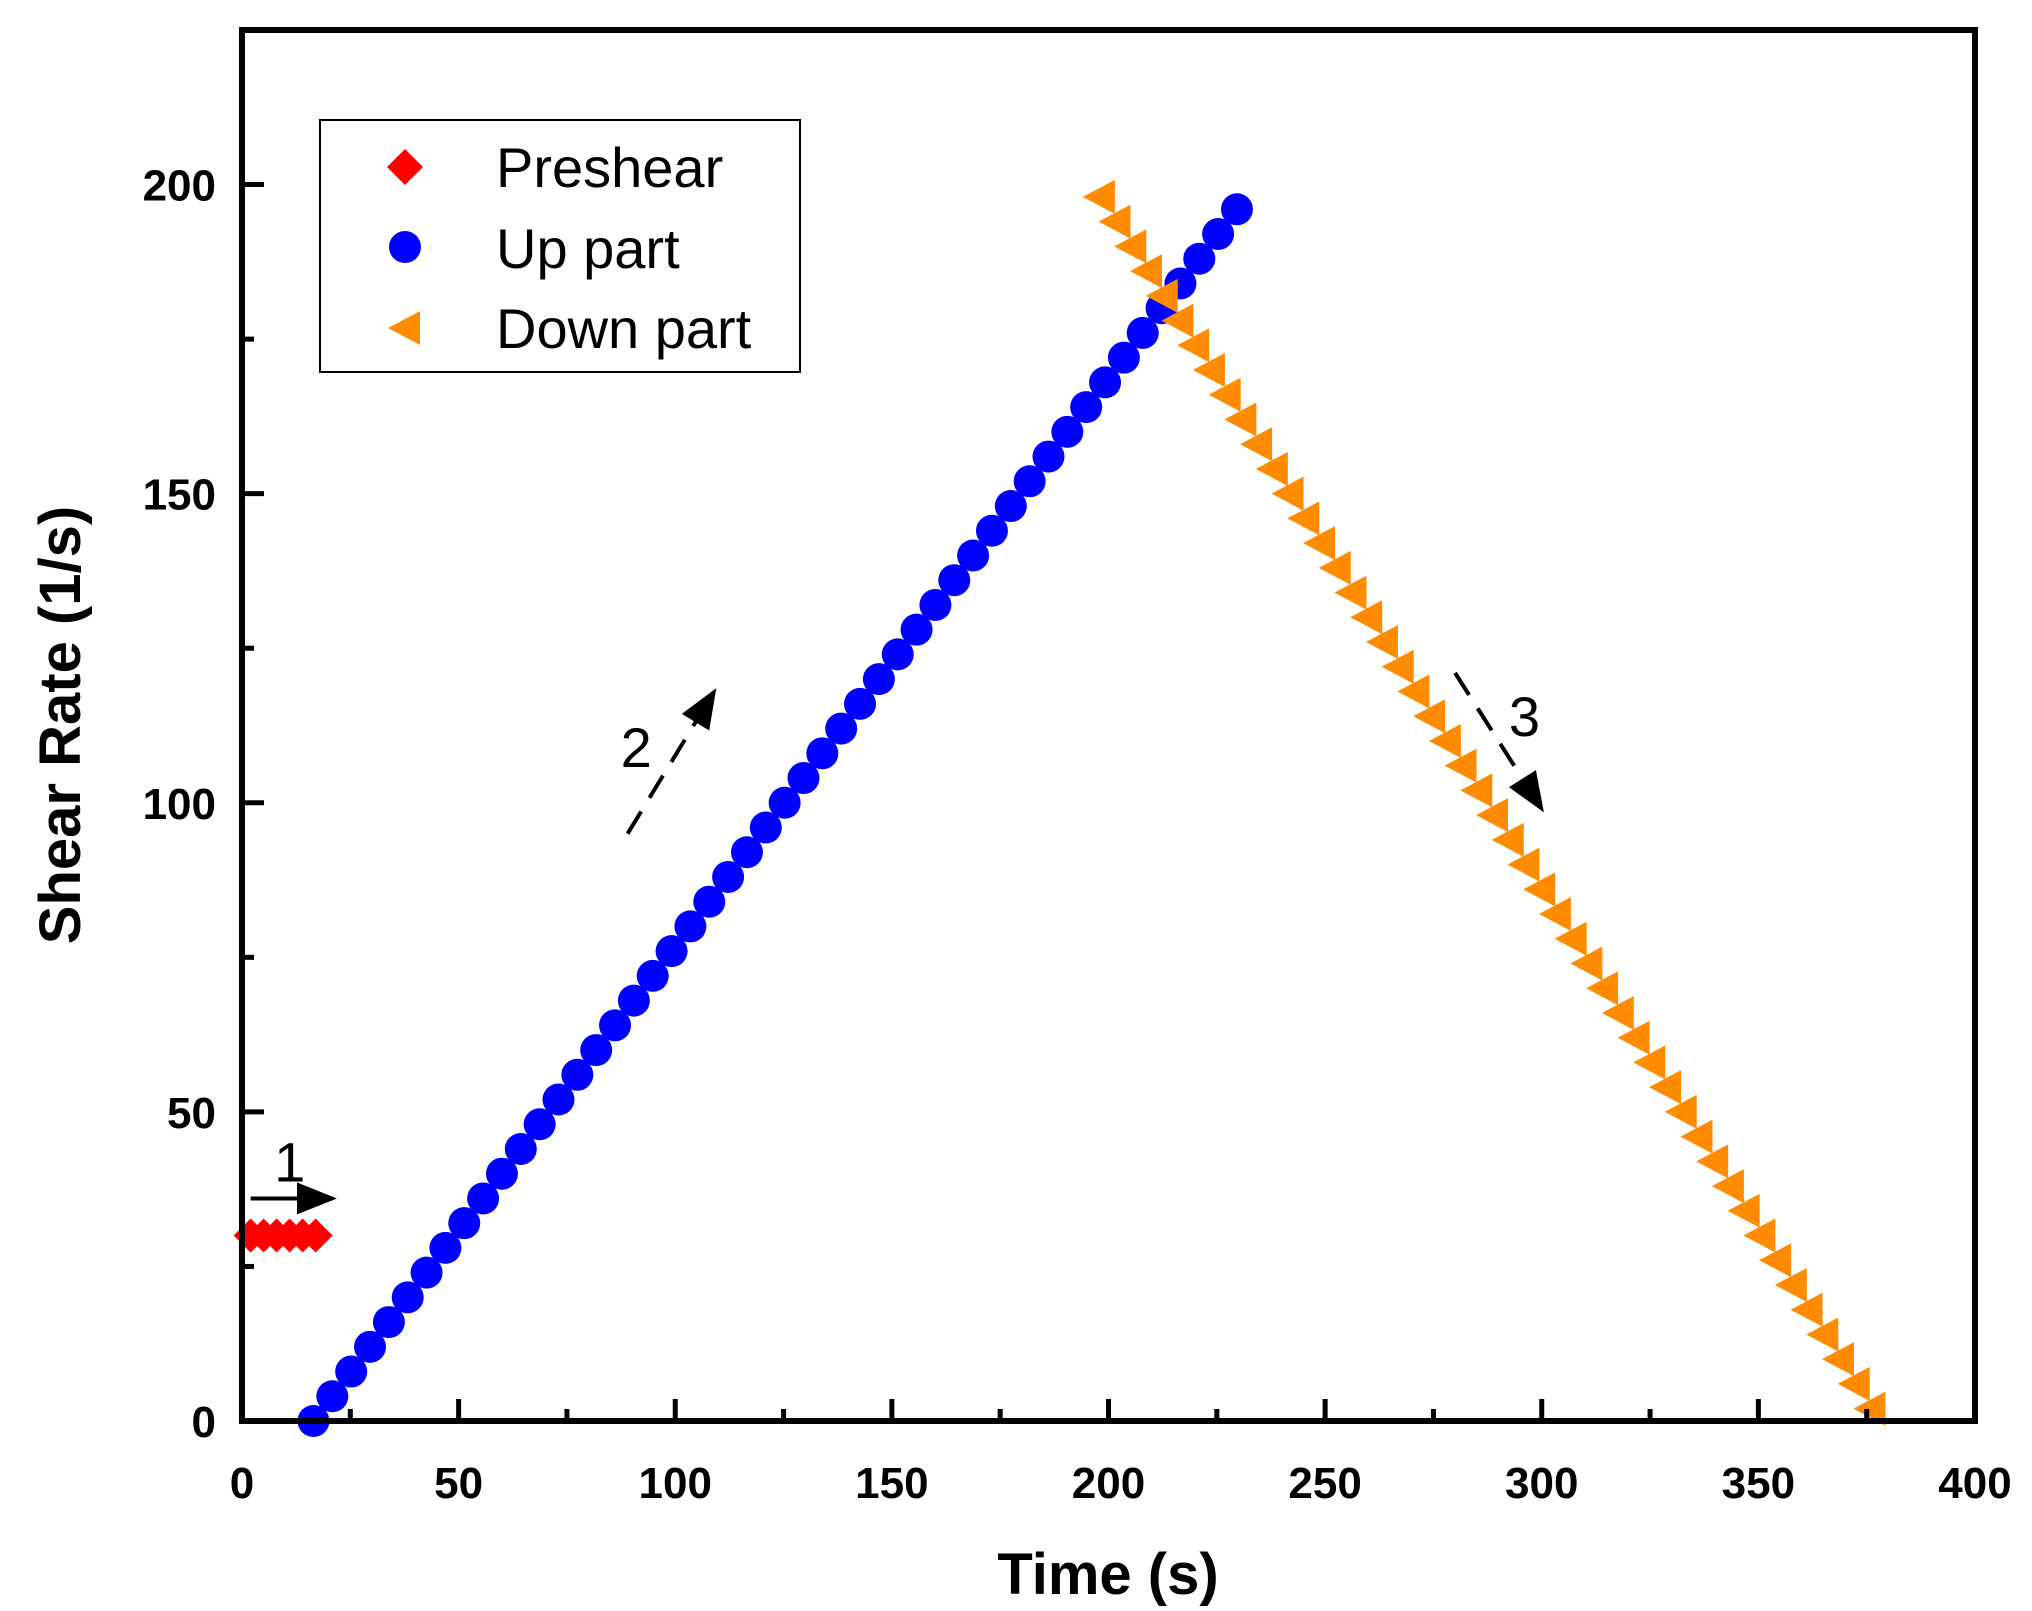  Describe the element at coordinates (1758, 1483) in the screenshot. I see `x-tick-label: 350` at that location.